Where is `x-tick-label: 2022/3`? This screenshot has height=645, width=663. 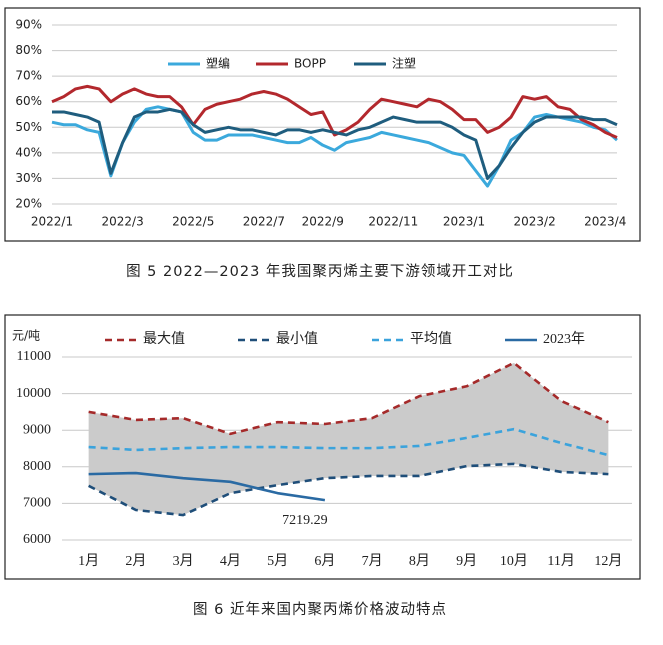
x-tick-label: 2022/3 is located at coordinates (123, 222).